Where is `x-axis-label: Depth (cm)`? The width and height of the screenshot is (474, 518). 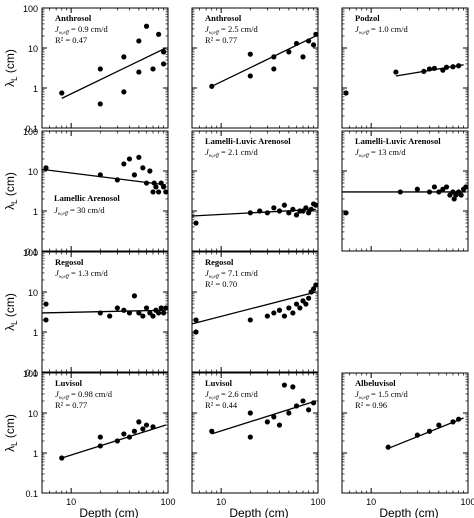 x-axis-label: Depth (cm) is located at coordinates (108, 512).